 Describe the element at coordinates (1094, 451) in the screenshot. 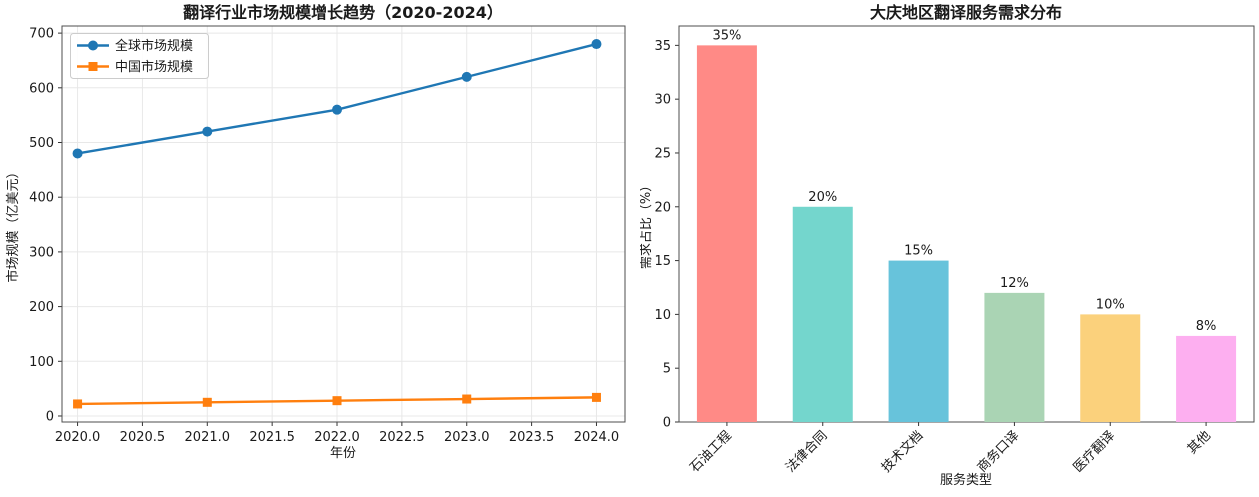

I see `x-tick-label: 医疗翻译` at that location.